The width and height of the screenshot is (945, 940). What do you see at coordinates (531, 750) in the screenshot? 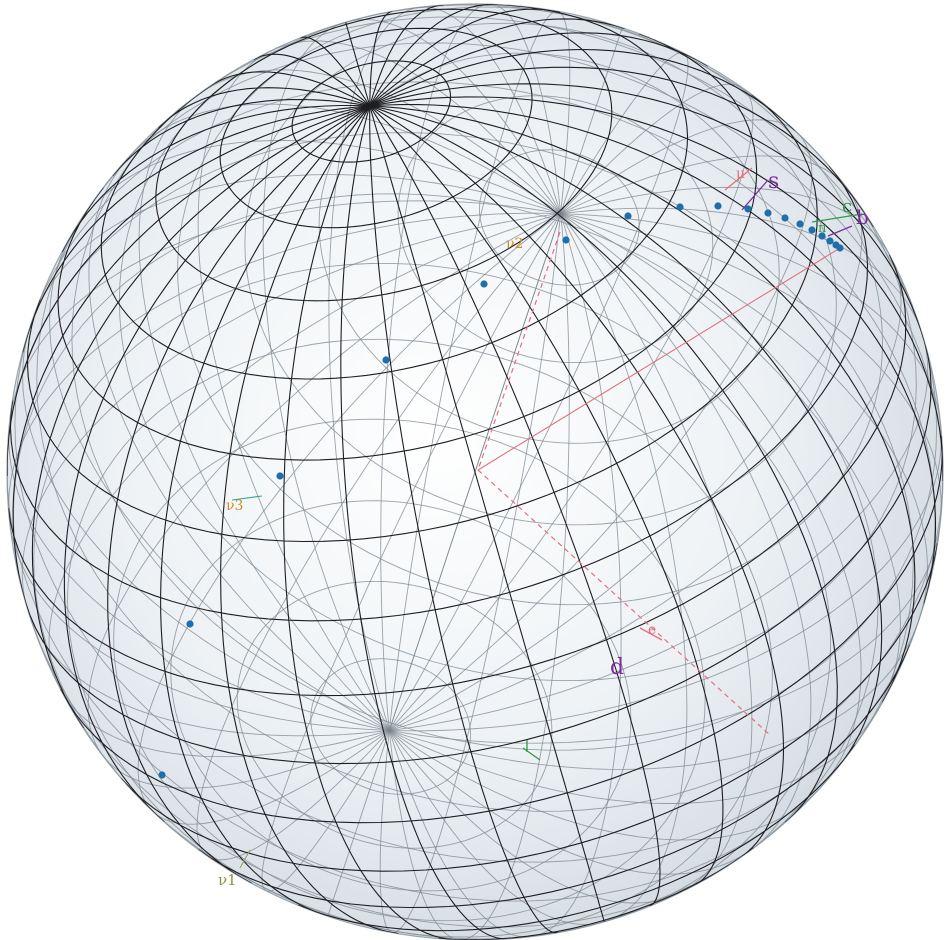
I see `green-mark-lower` at bounding box center [531, 750].